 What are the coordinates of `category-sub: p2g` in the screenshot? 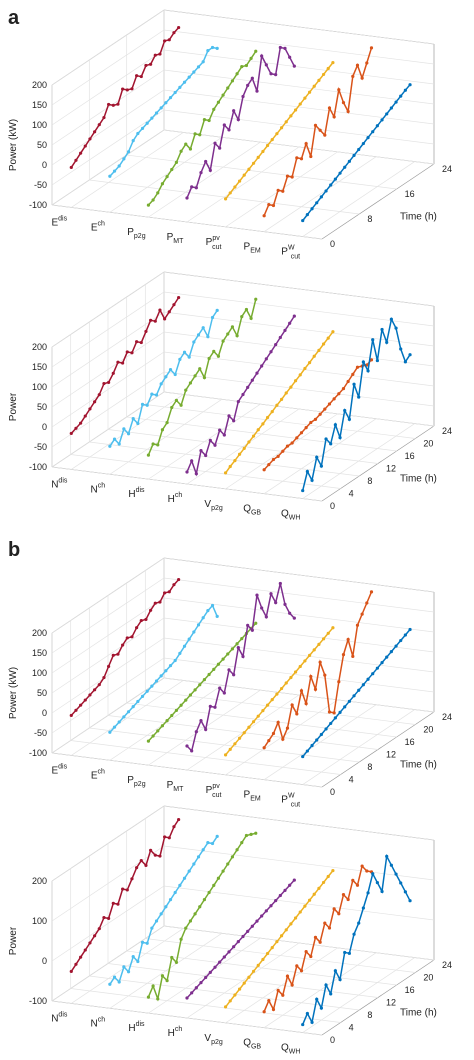 It's located at (217, 1042).